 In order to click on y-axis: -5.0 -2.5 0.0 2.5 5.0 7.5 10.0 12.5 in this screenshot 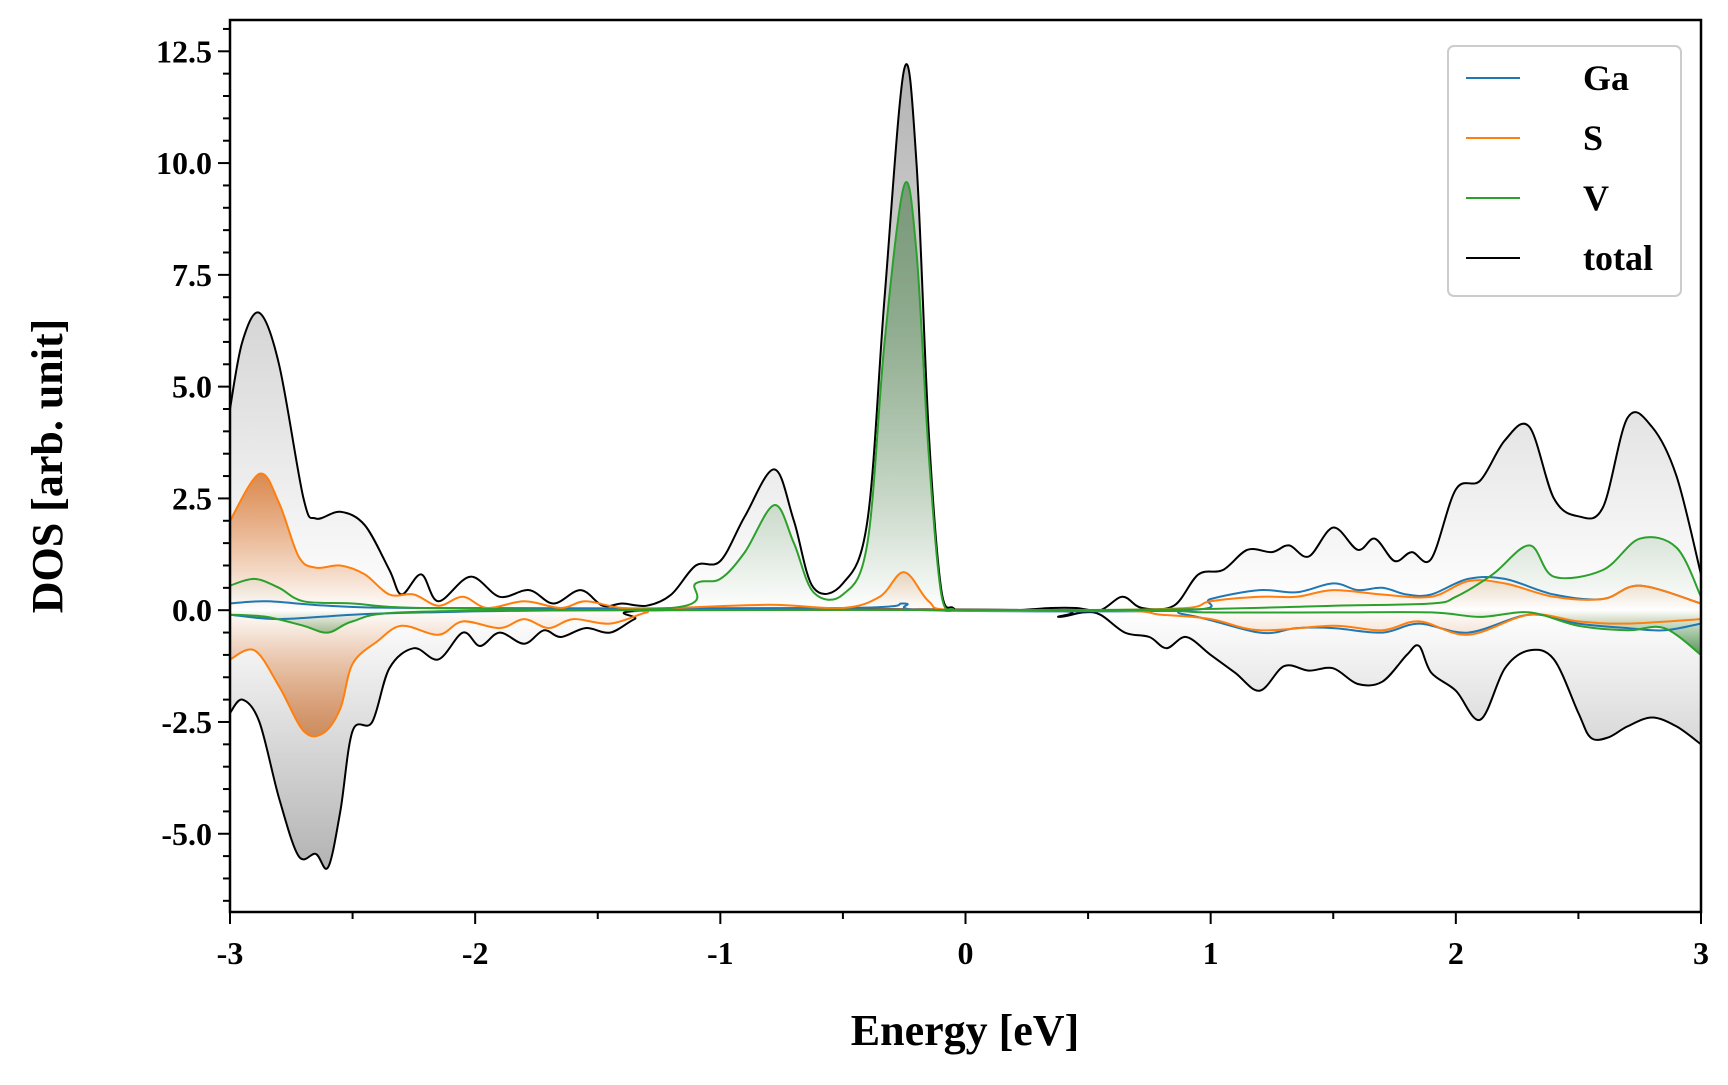, I will do `click(193, 464)`.